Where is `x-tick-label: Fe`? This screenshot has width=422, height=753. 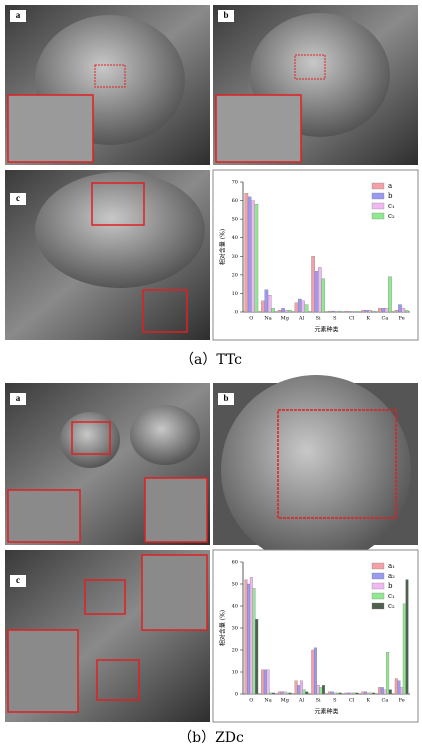 x-tick-label: Fe is located at coordinates (402, 319).